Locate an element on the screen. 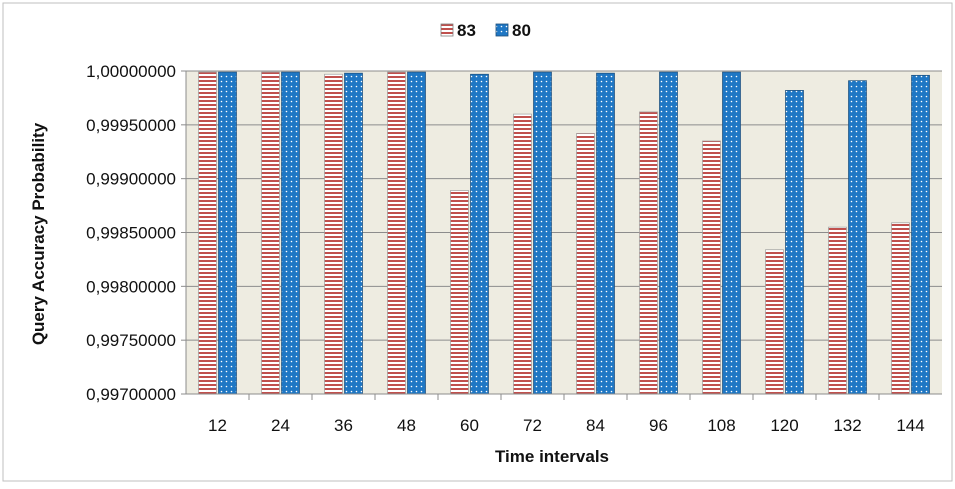 The width and height of the screenshot is (955, 489). x-tick-label: 96 is located at coordinates (658, 425).